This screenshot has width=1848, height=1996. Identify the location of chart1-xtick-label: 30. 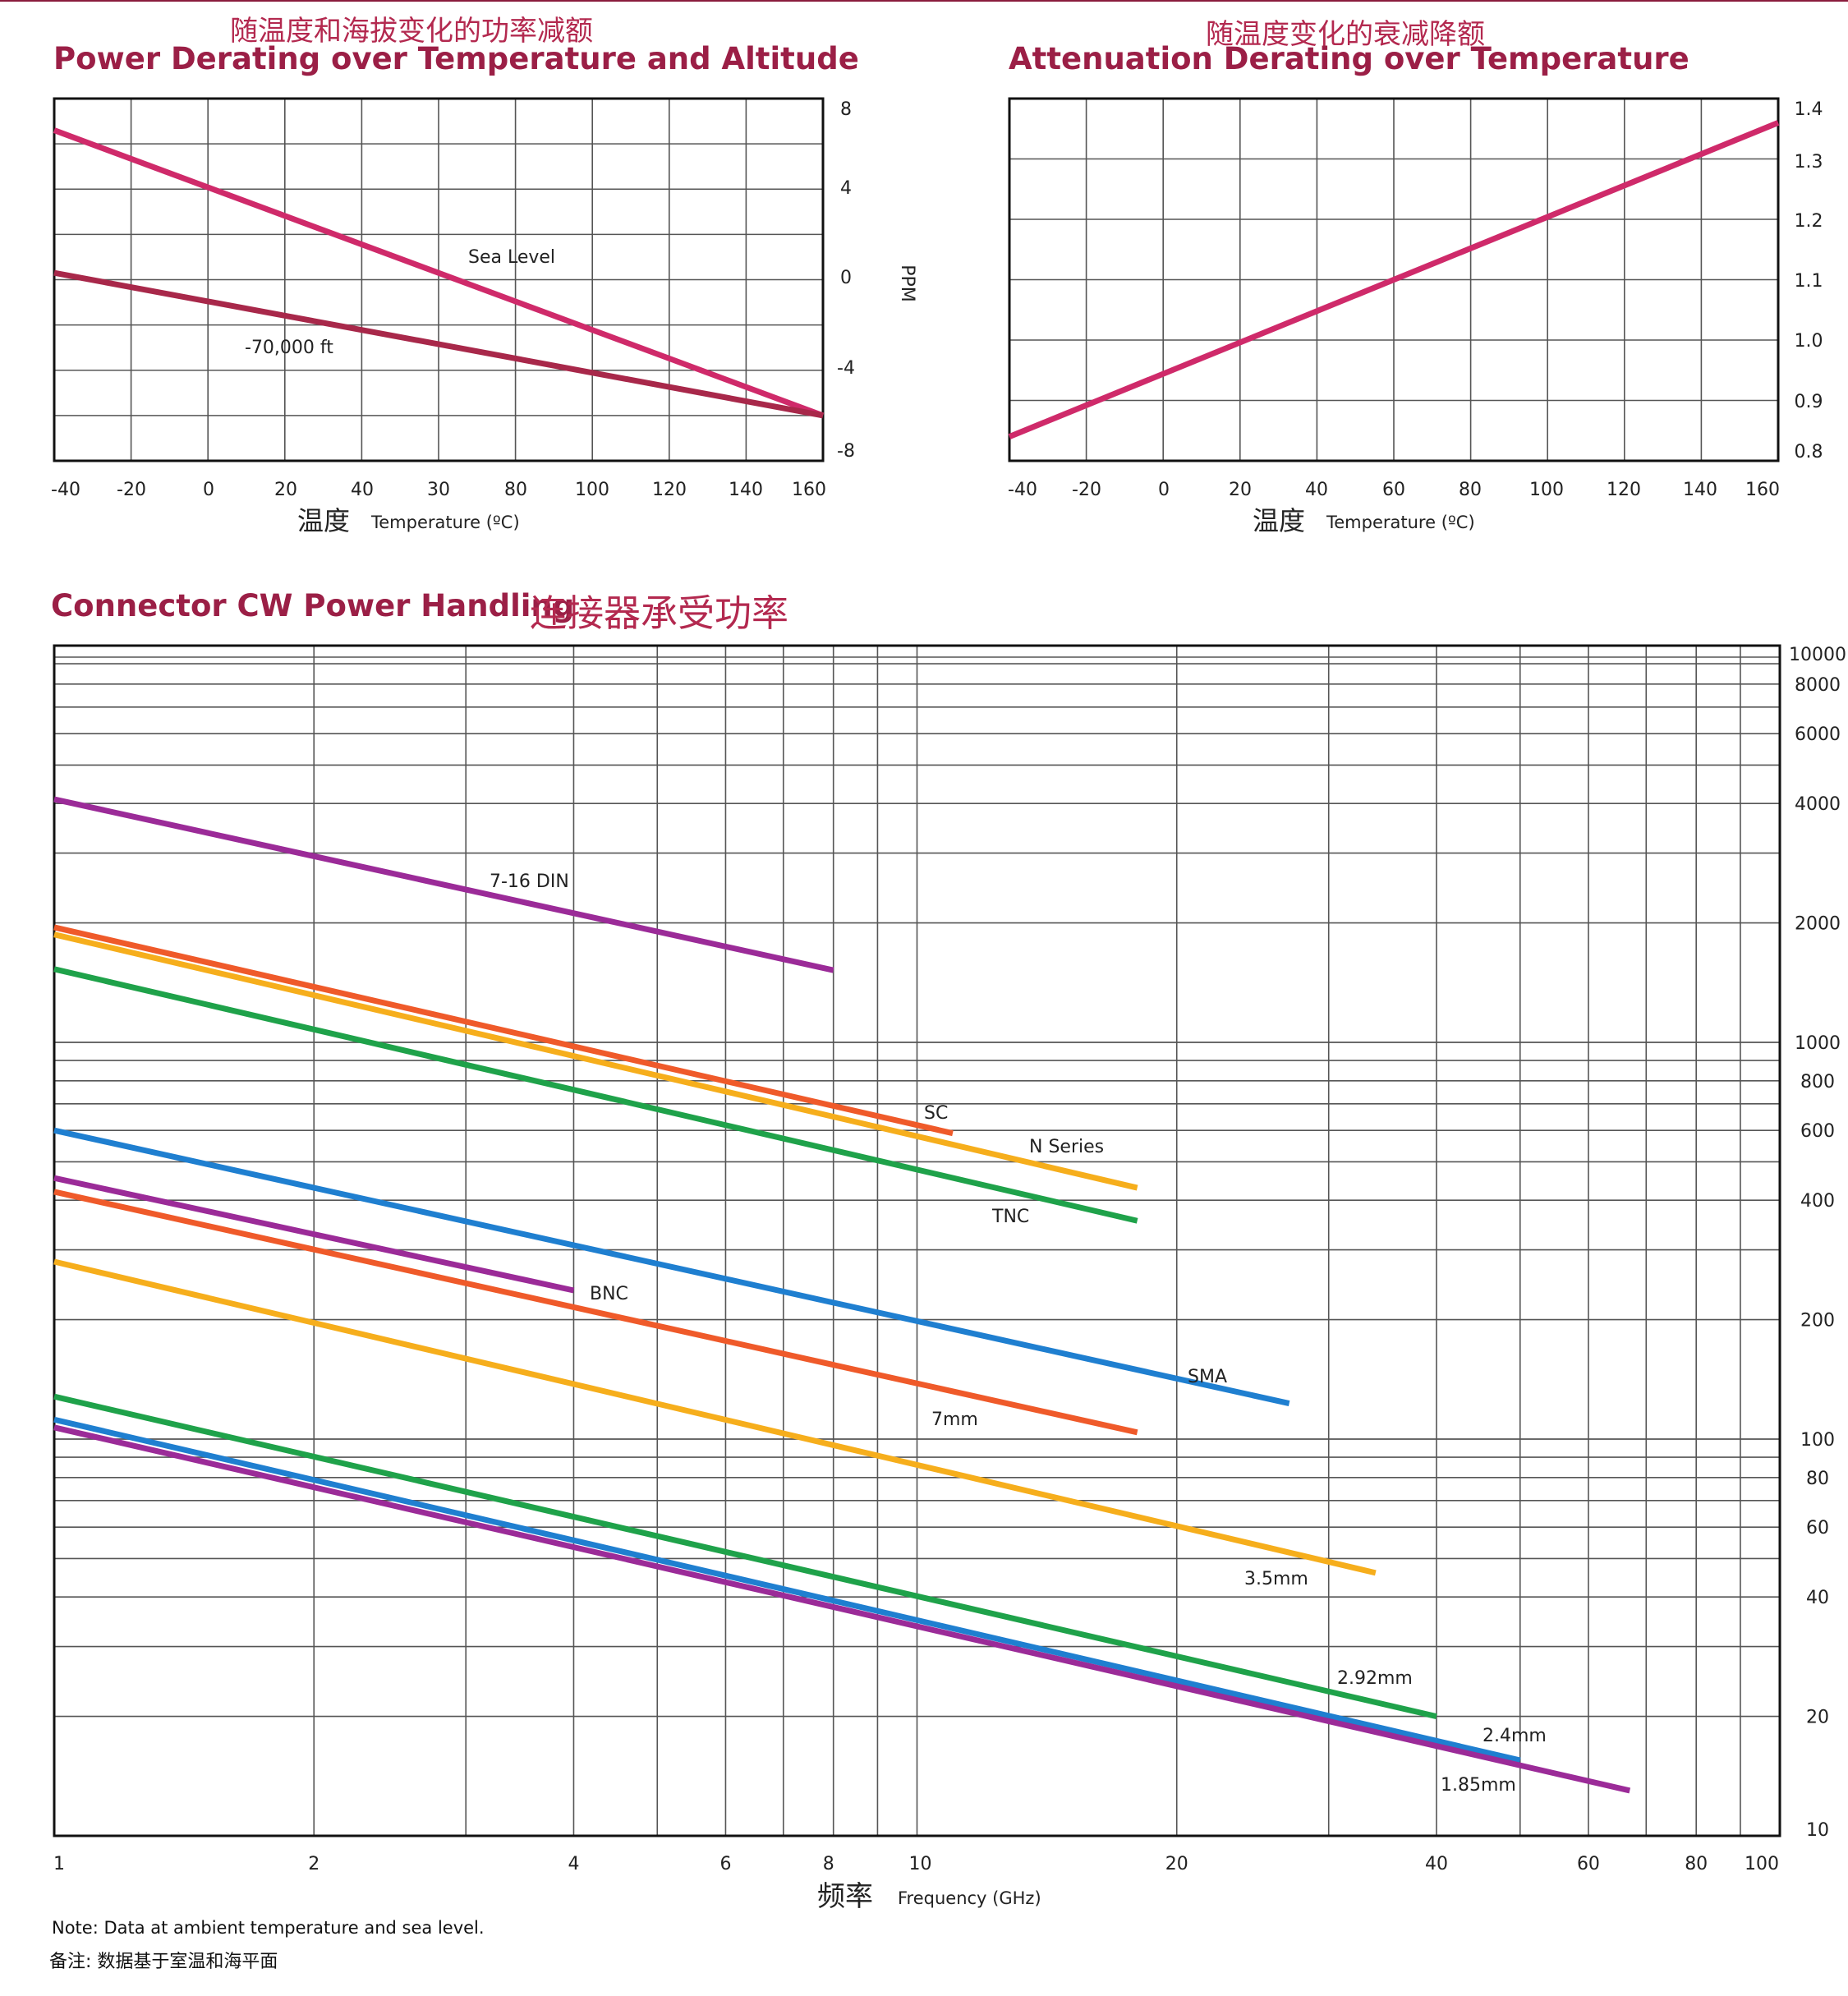
(438, 490).